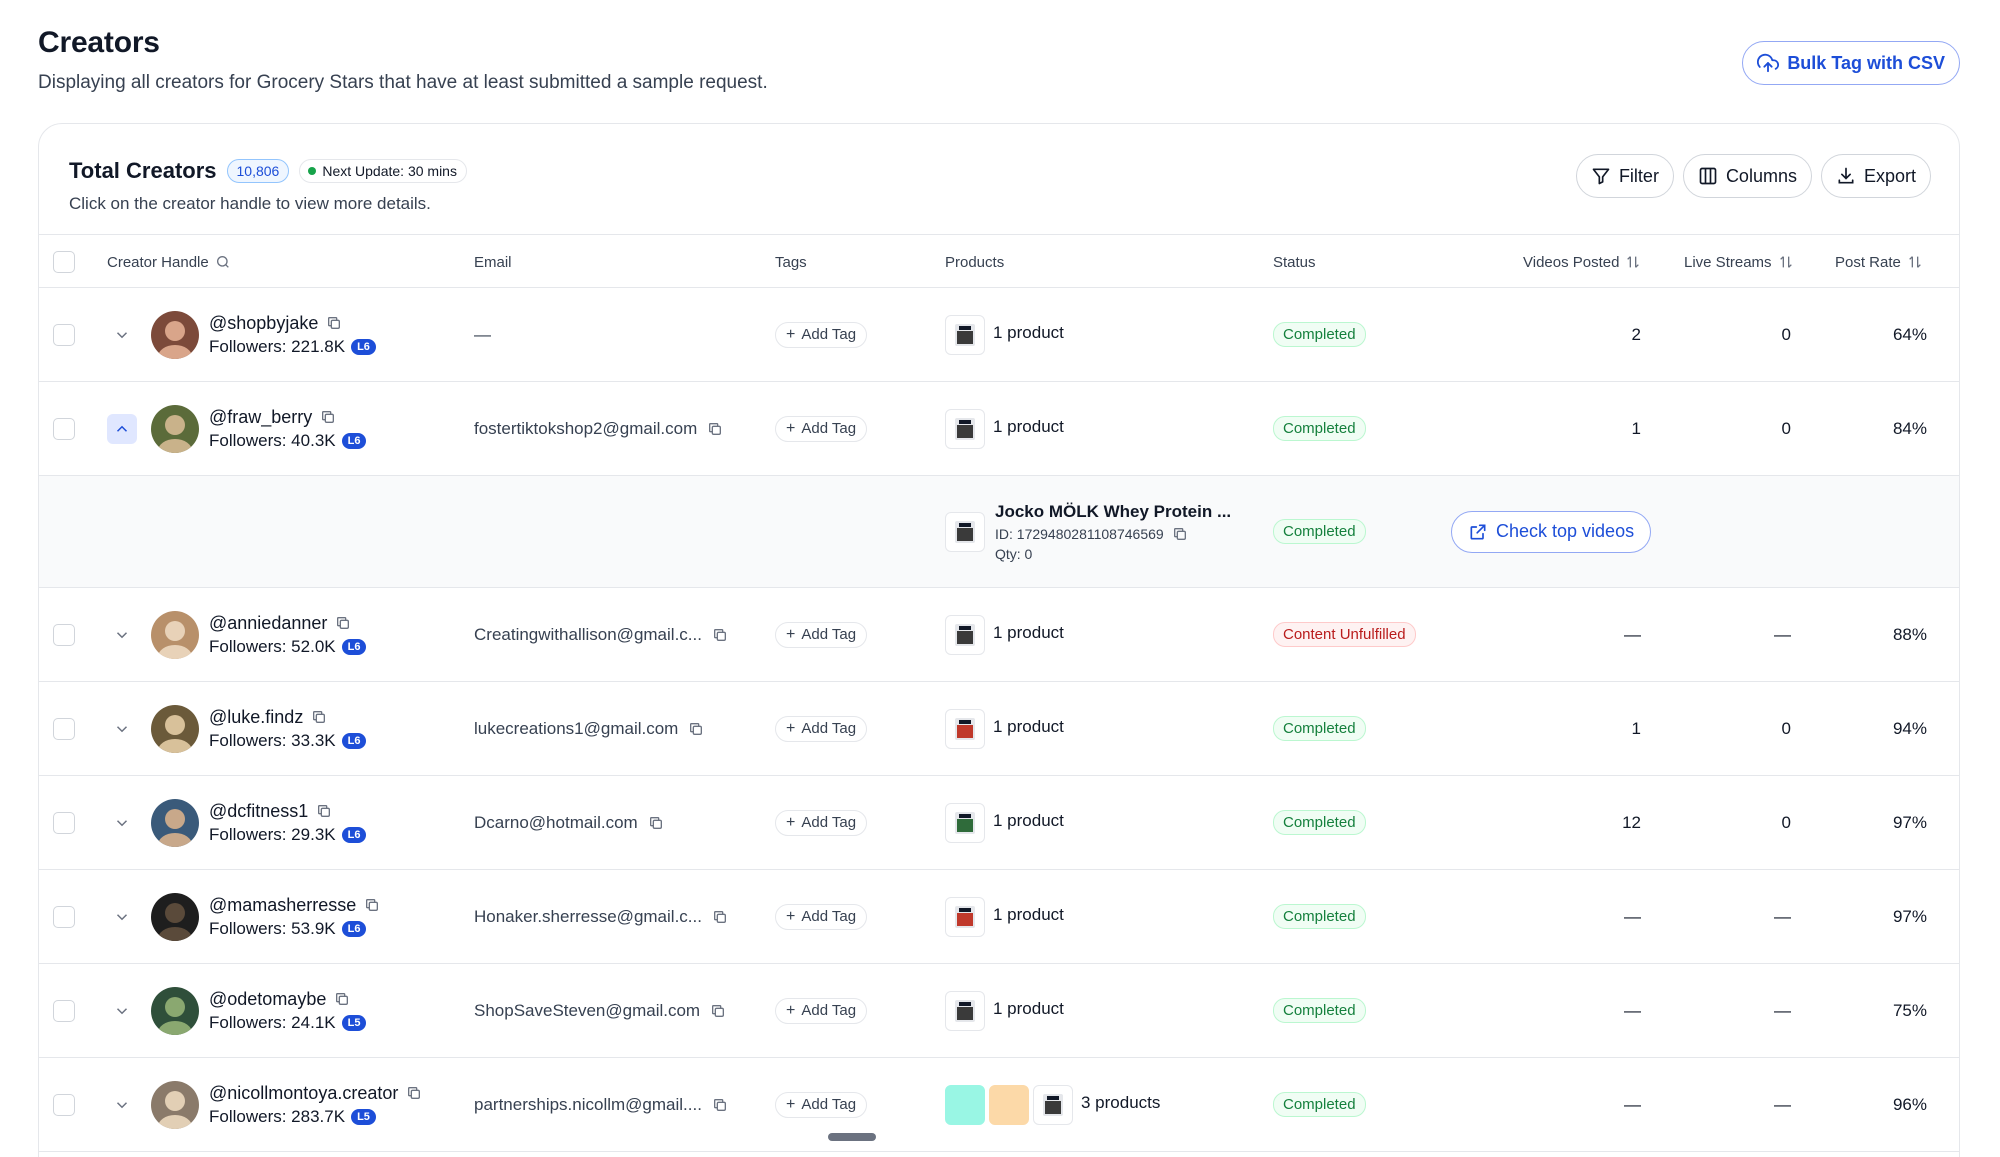 This screenshot has height=1157, width=2000. I want to click on sort-icon, so click(1915, 262).